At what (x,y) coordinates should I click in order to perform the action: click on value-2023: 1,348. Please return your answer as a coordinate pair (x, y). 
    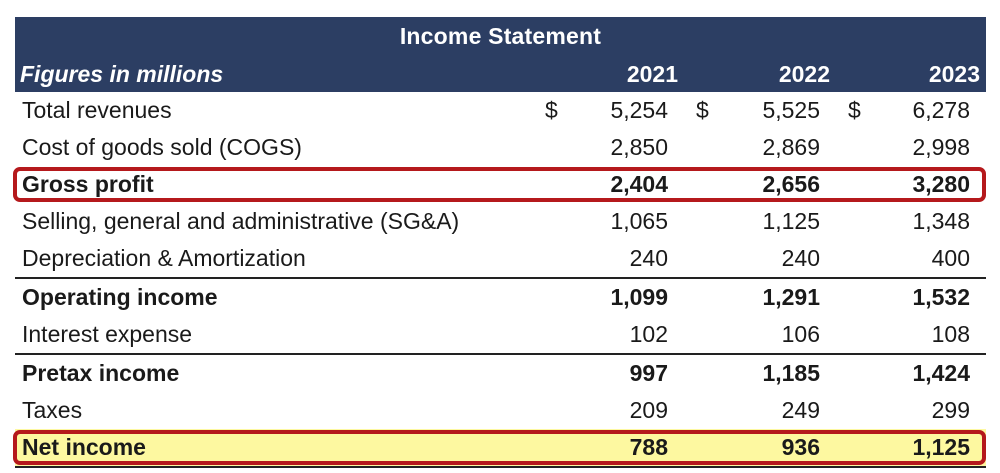
    Looking at the image, I should click on (941, 221).